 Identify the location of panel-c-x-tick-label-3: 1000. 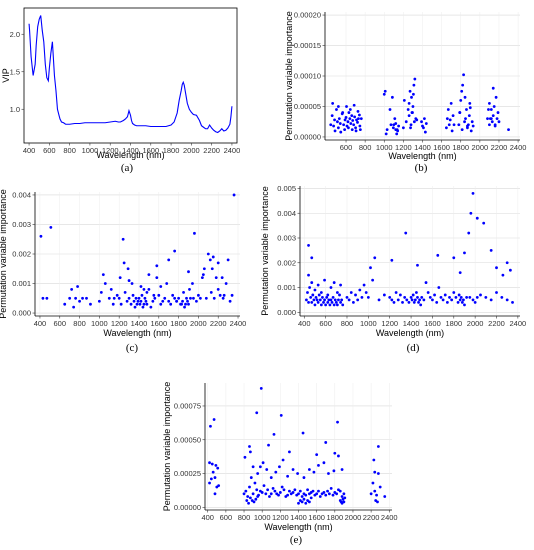
(99, 323).